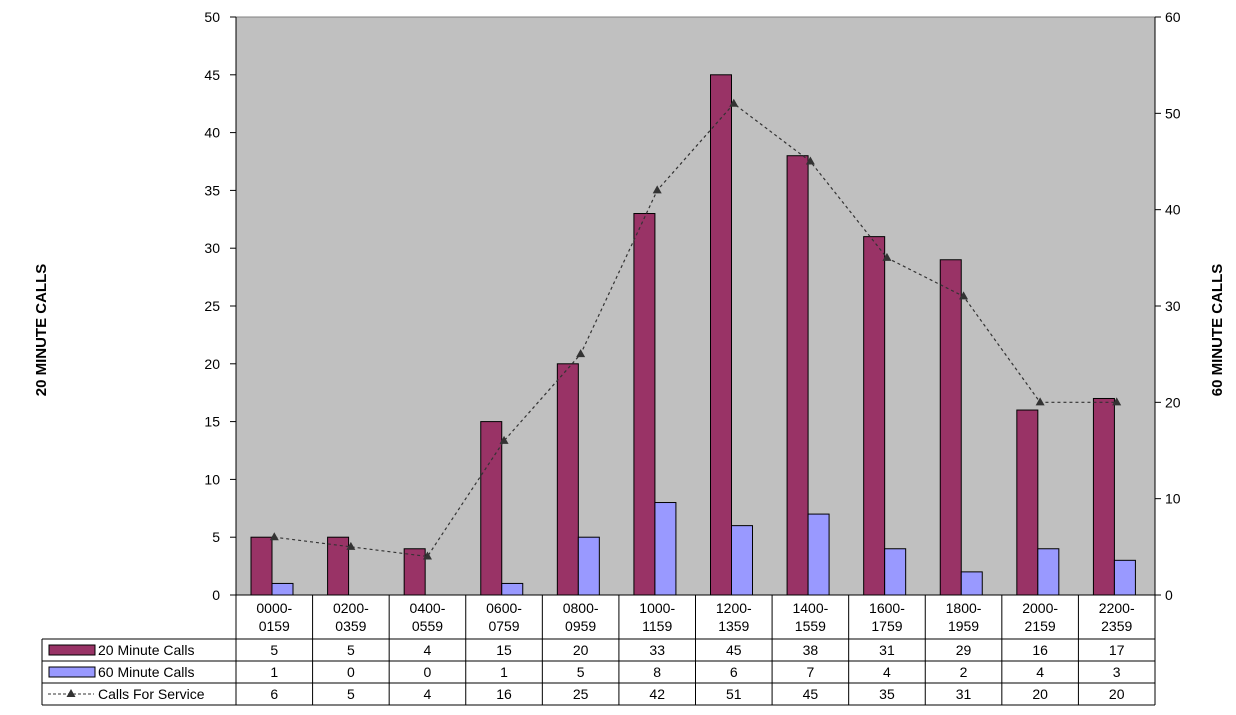 The width and height of the screenshot is (1236, 715). What do you see at coordinates (963, 626) in the screenshot?
I see `x-tick-label-9-line2: 1959` at bounding box center [963, 626].